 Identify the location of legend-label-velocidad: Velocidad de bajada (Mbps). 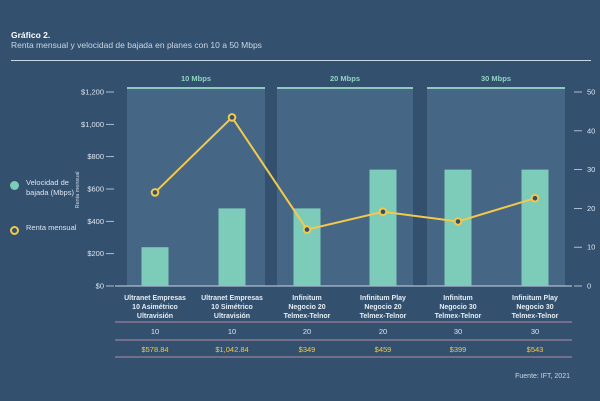
(50, 187).